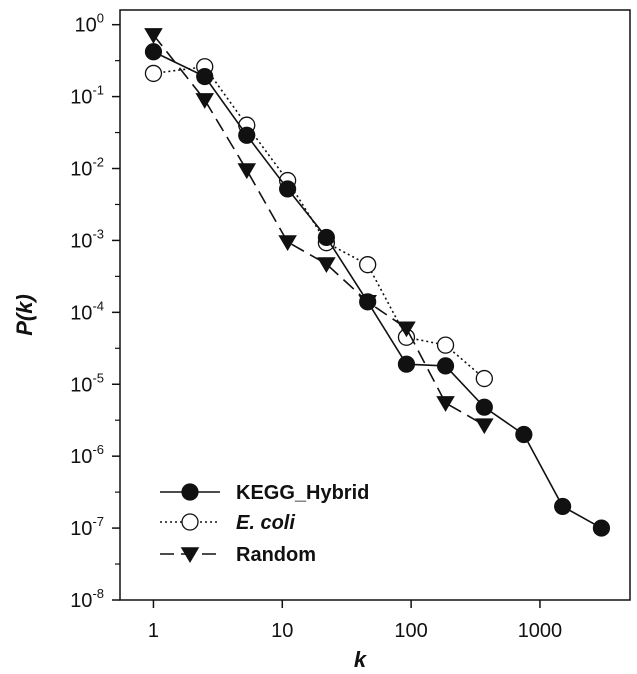  I want to click on legend-label: Random, so click(276, 555).